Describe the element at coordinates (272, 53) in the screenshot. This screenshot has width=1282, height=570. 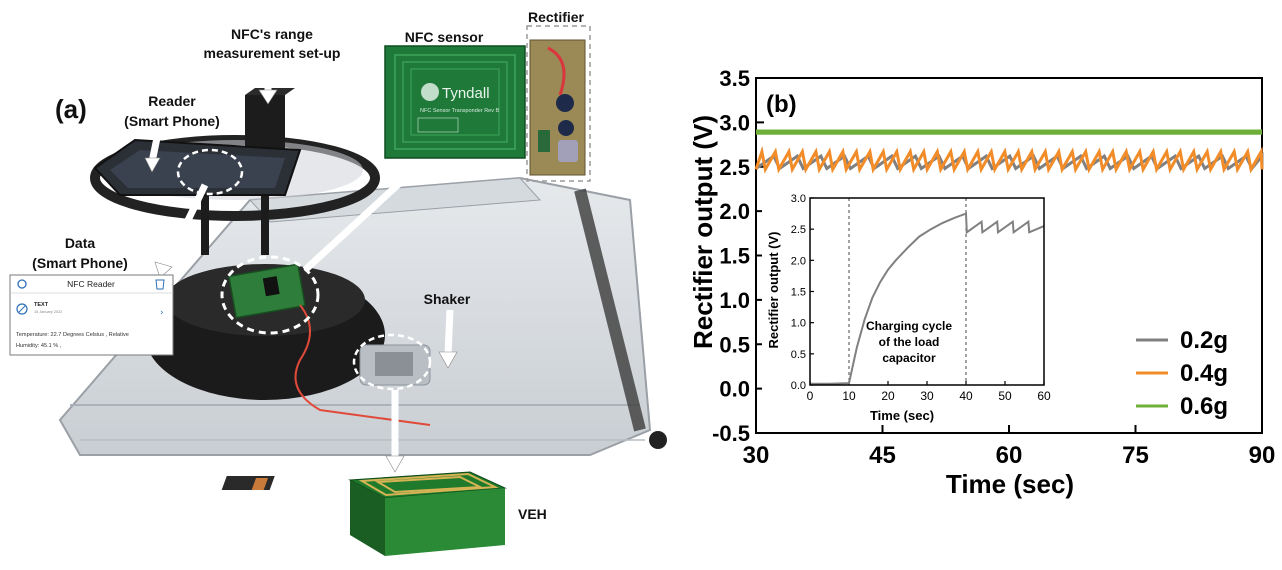
I see `range-label-line-2: measurement set-up` at that location.